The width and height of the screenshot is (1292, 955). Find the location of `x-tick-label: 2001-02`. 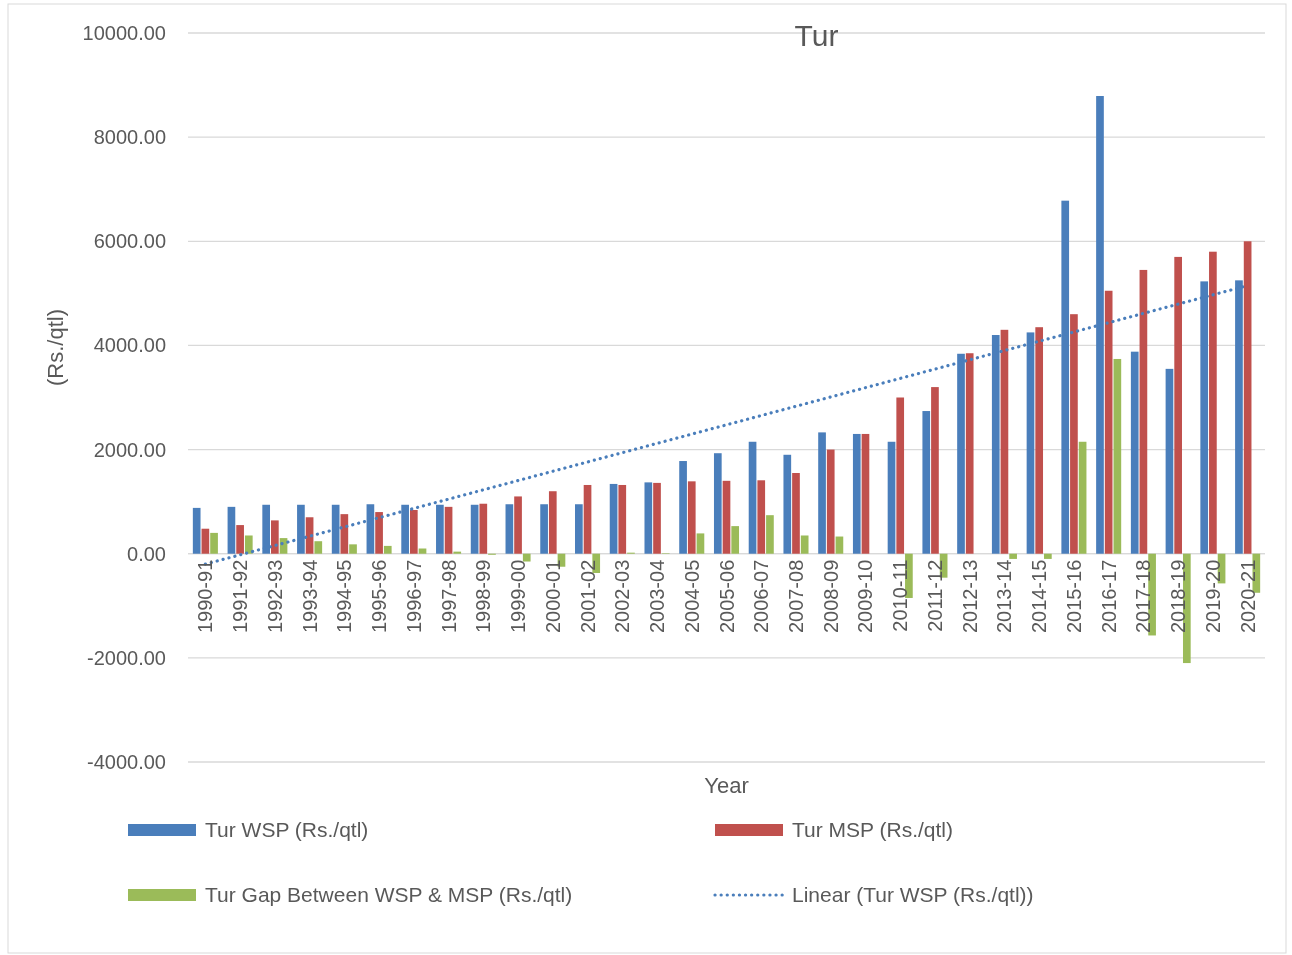

x-tick-label: 2001-02 is located at coordinates (587, 596).